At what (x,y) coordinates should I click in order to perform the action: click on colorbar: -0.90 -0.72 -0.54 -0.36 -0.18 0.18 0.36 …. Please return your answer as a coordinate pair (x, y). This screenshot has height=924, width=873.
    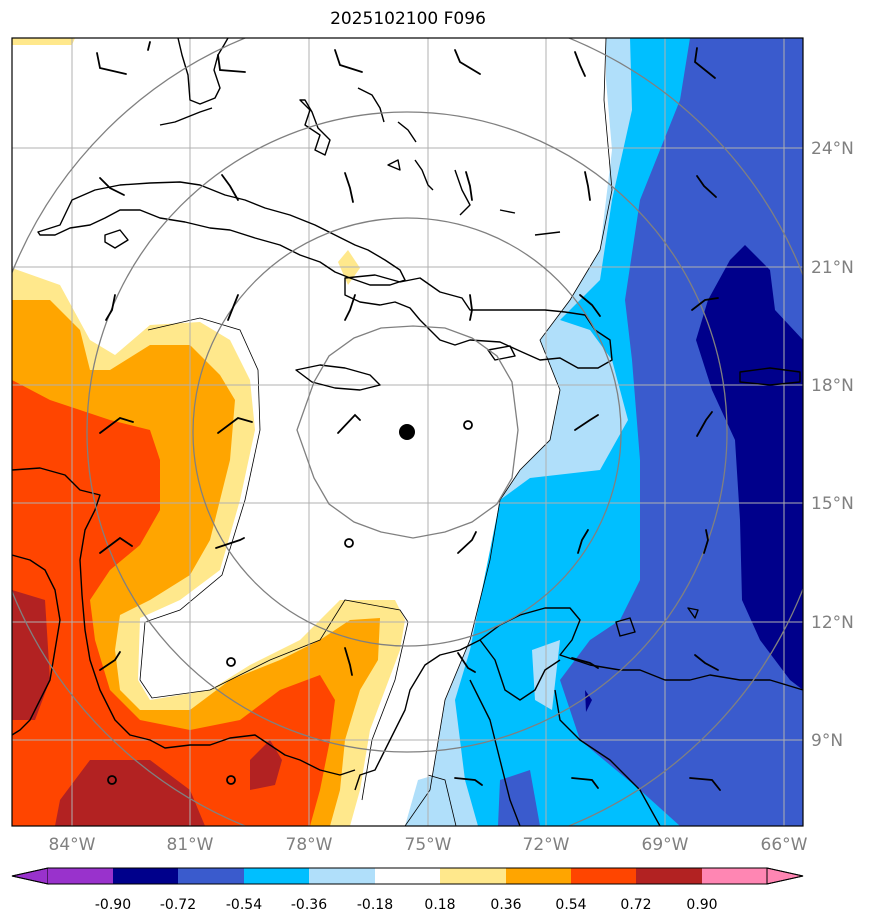
    Looking at the image, I should click on (407, 890).